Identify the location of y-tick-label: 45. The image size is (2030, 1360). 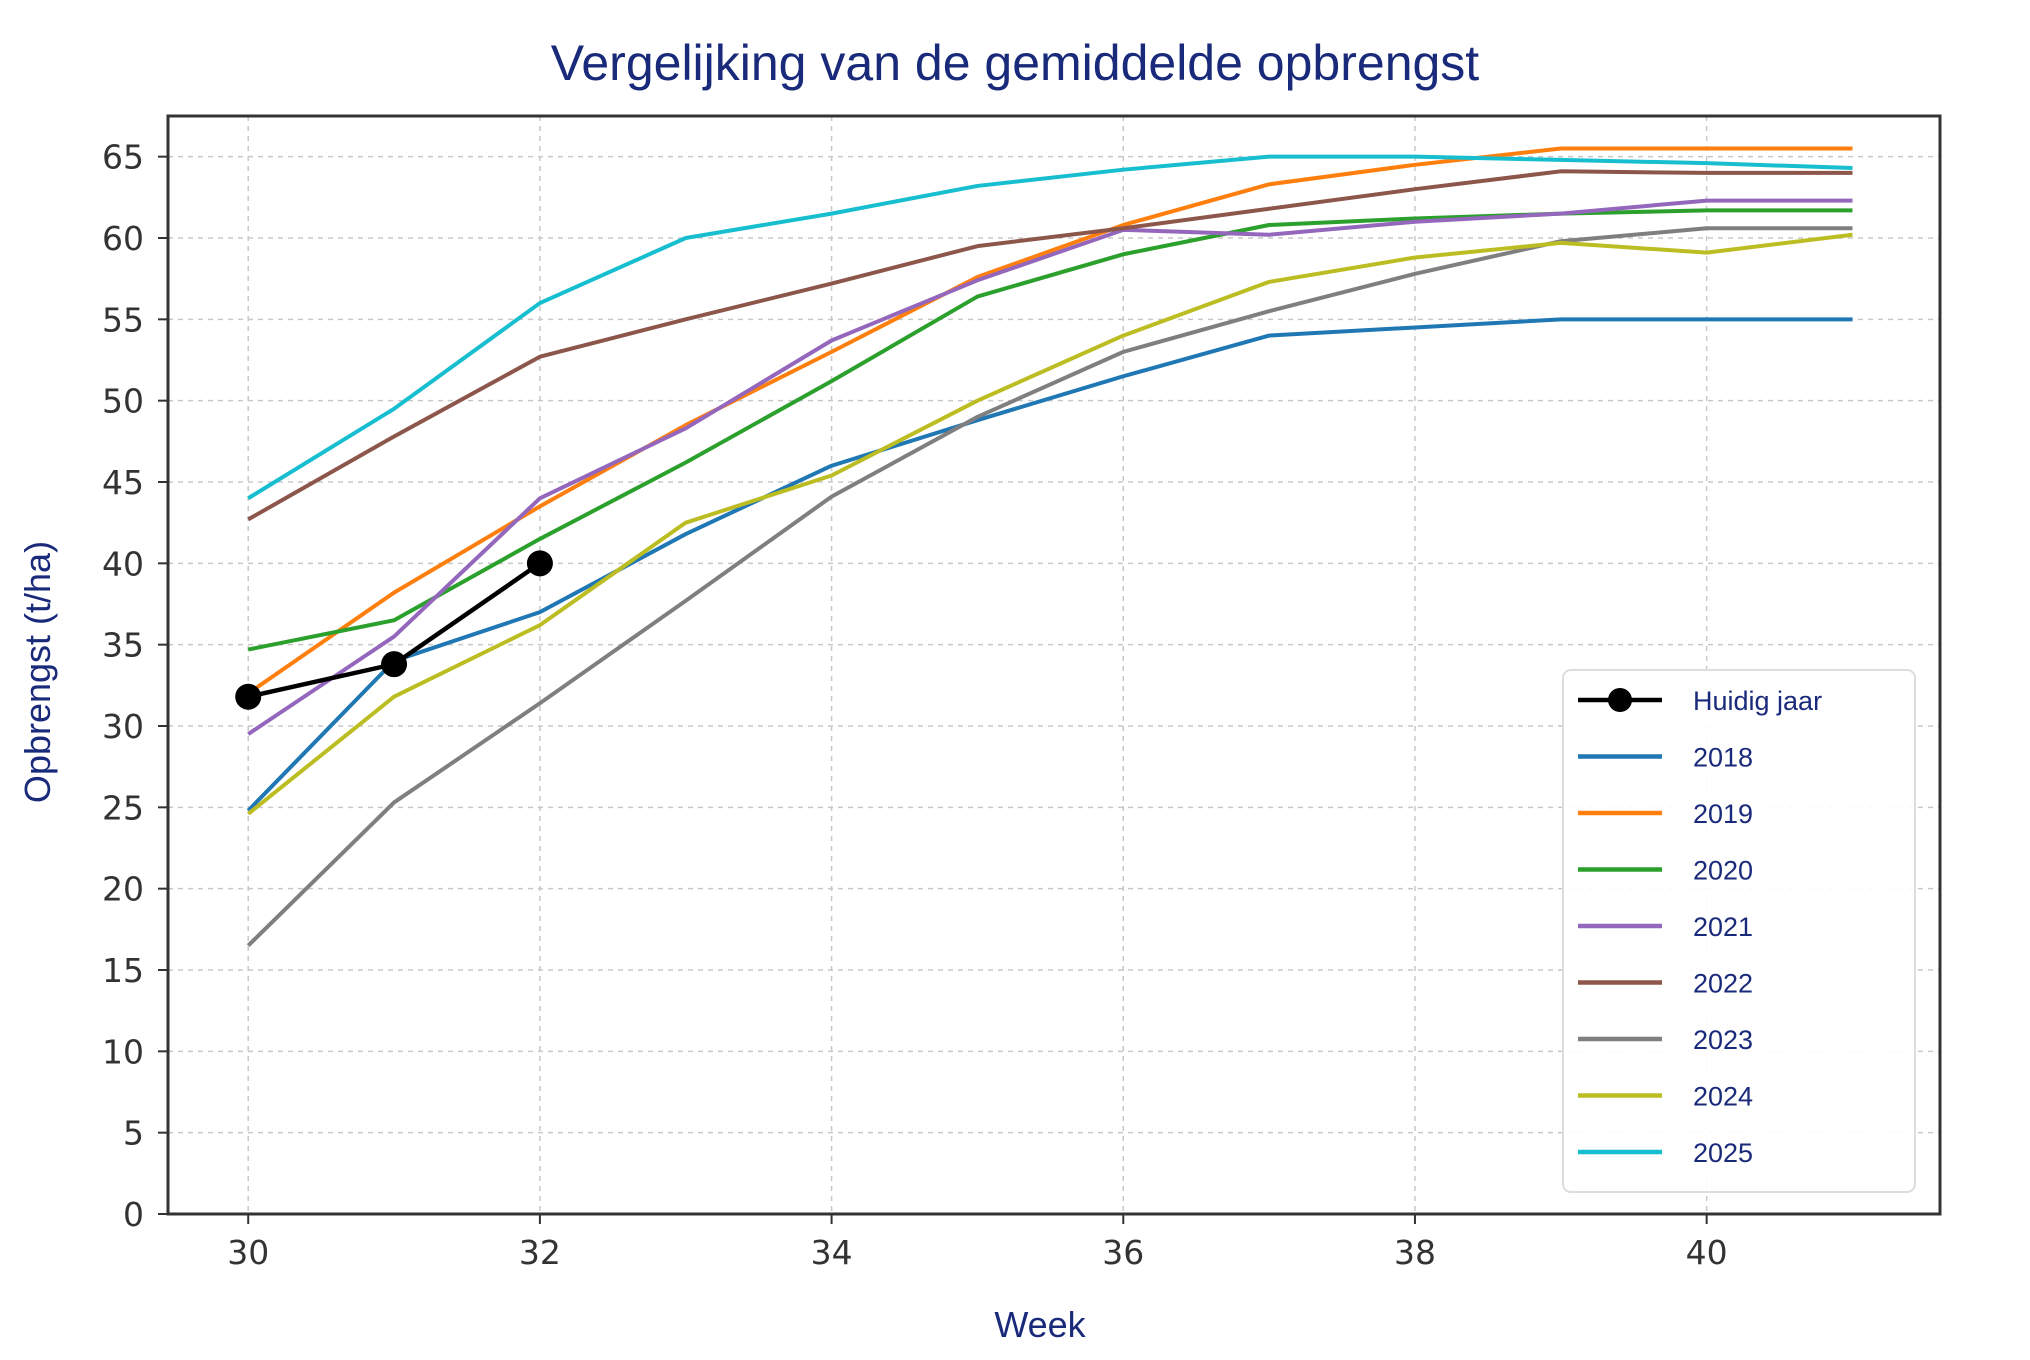
(123, 482).